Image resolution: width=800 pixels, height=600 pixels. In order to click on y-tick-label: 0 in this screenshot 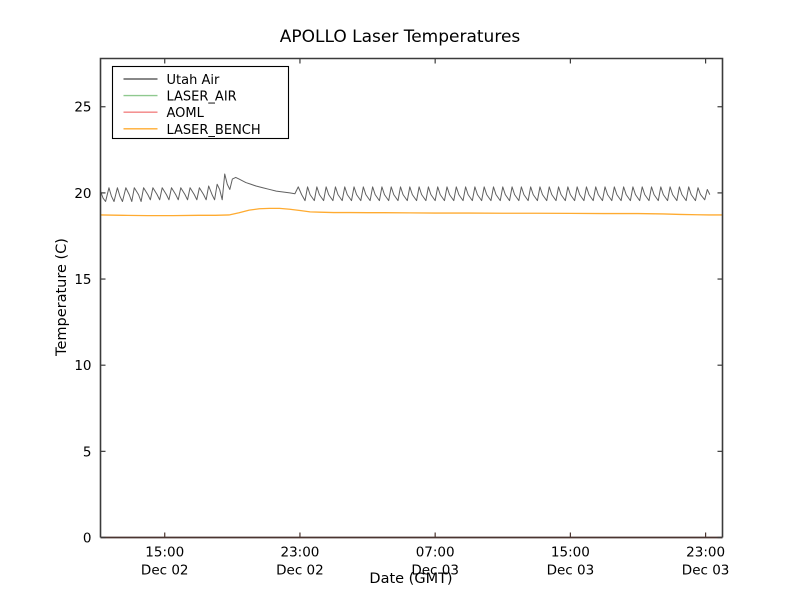, I will do `click(87, 539)`.